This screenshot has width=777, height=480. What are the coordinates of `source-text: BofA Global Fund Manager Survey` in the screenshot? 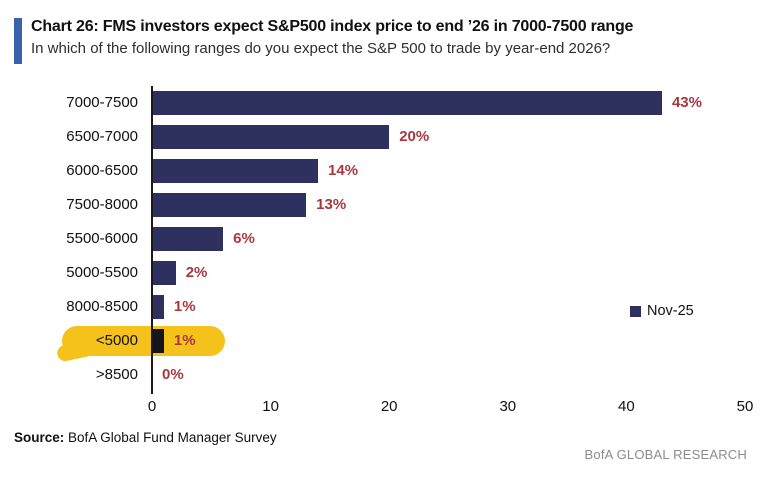 It's located at (170, 437).